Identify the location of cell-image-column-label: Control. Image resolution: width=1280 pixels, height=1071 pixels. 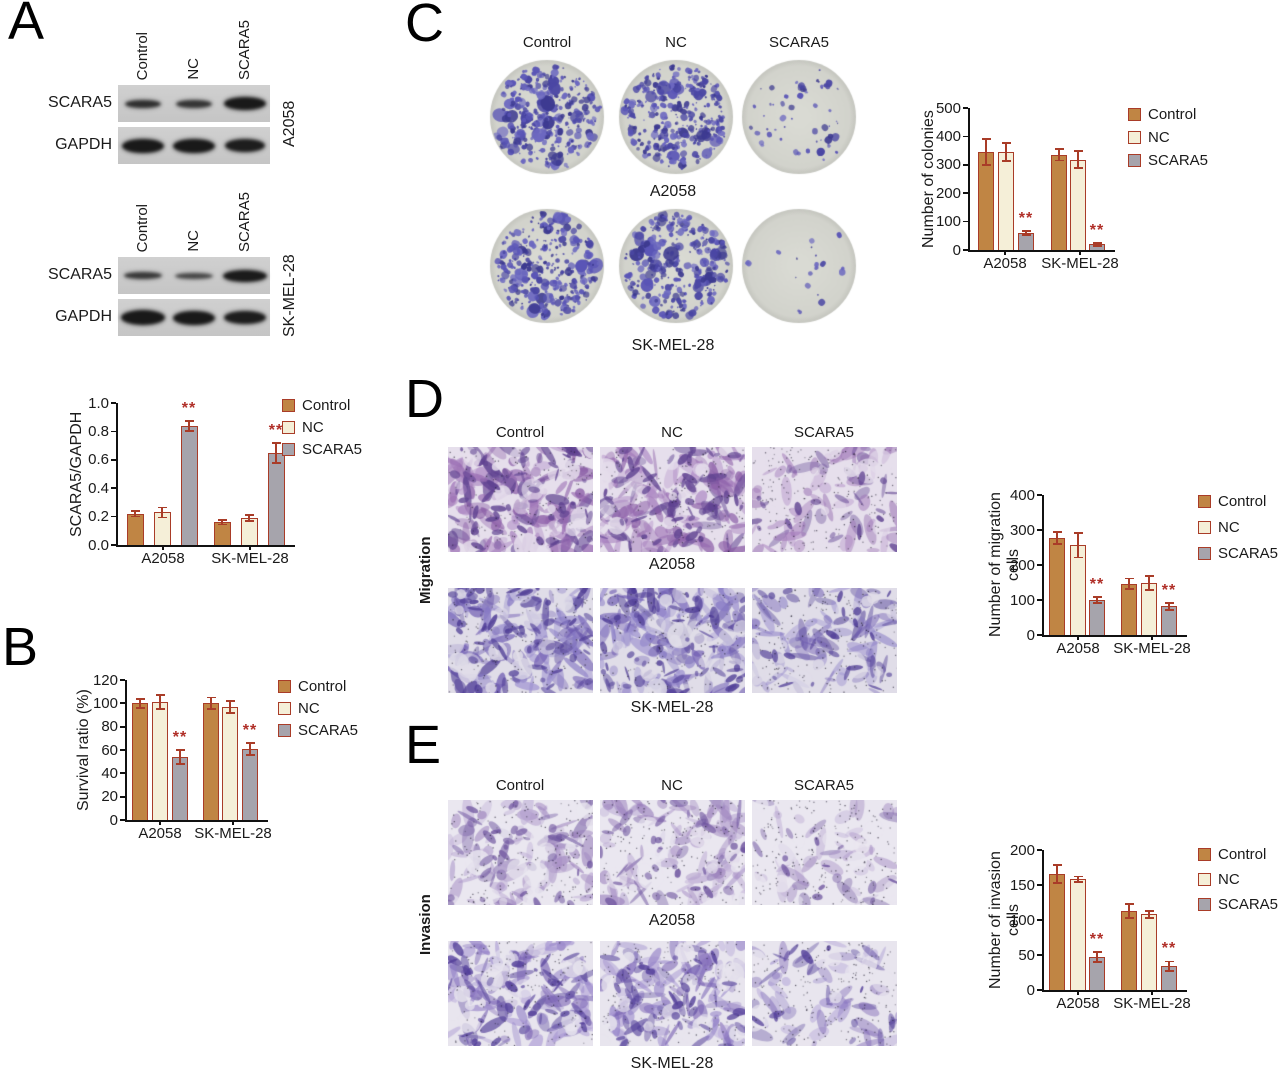
(520, 785).